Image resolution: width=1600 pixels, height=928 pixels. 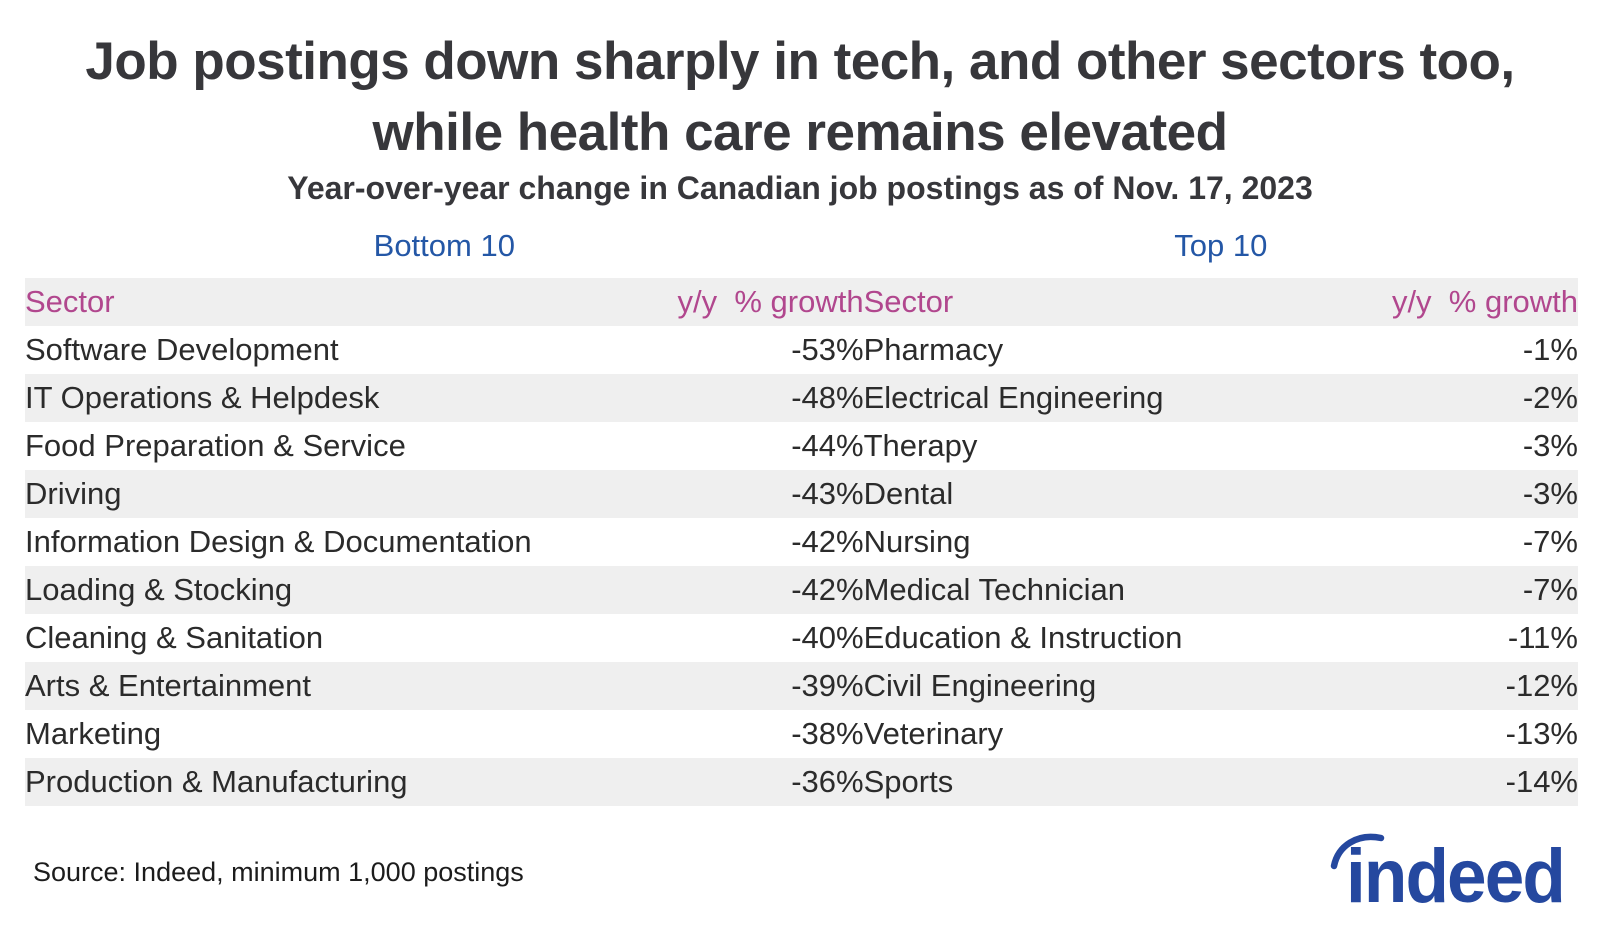 I want to click on indeed-logo-text: indeed, so click(x=1455, y=874).